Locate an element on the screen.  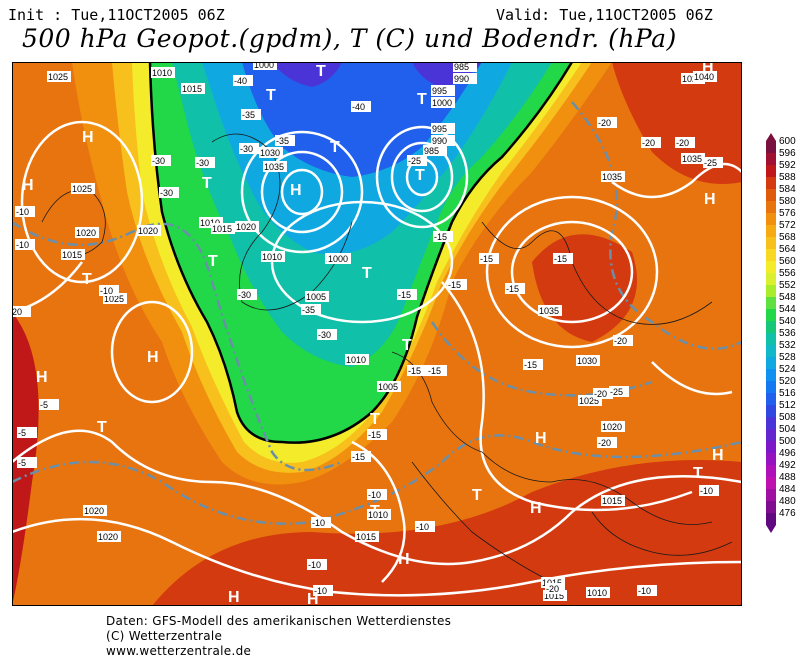
scale-label: 584 is located at coordinates (787, 189).